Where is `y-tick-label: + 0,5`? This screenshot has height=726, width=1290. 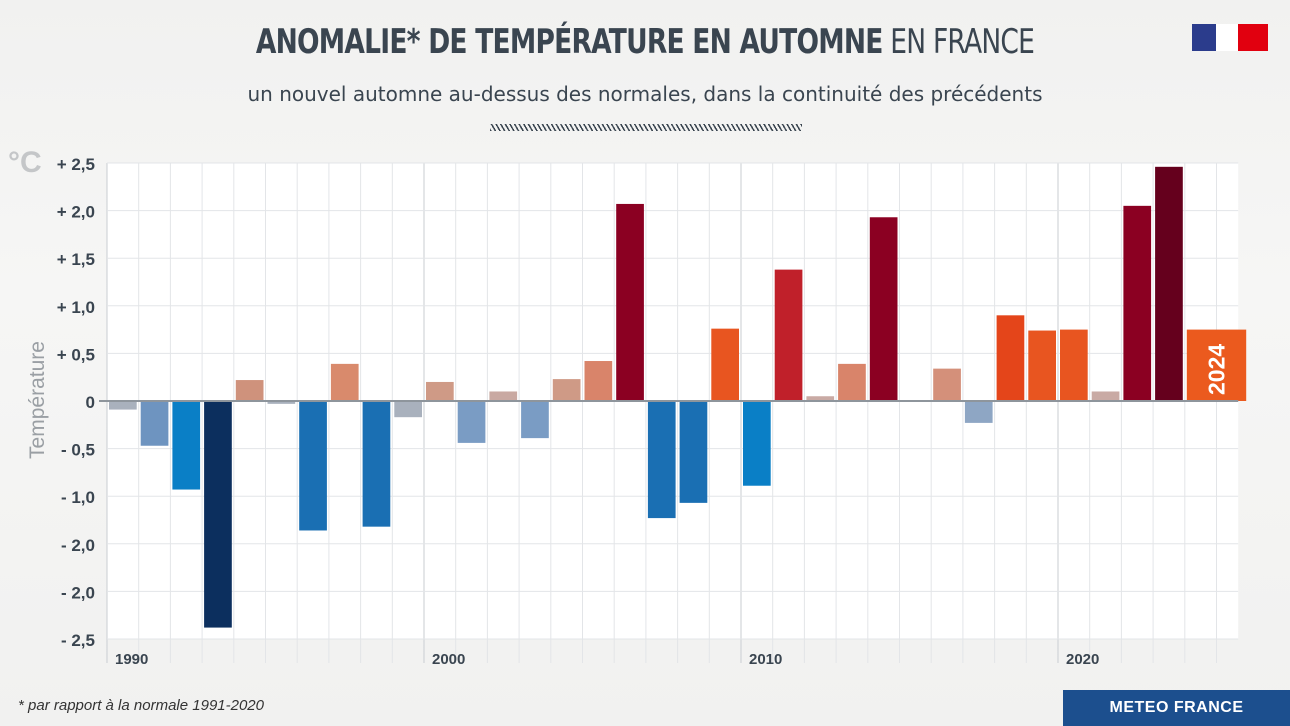
y-tick-label: + 0,5 is located at coordinates (76, 354).